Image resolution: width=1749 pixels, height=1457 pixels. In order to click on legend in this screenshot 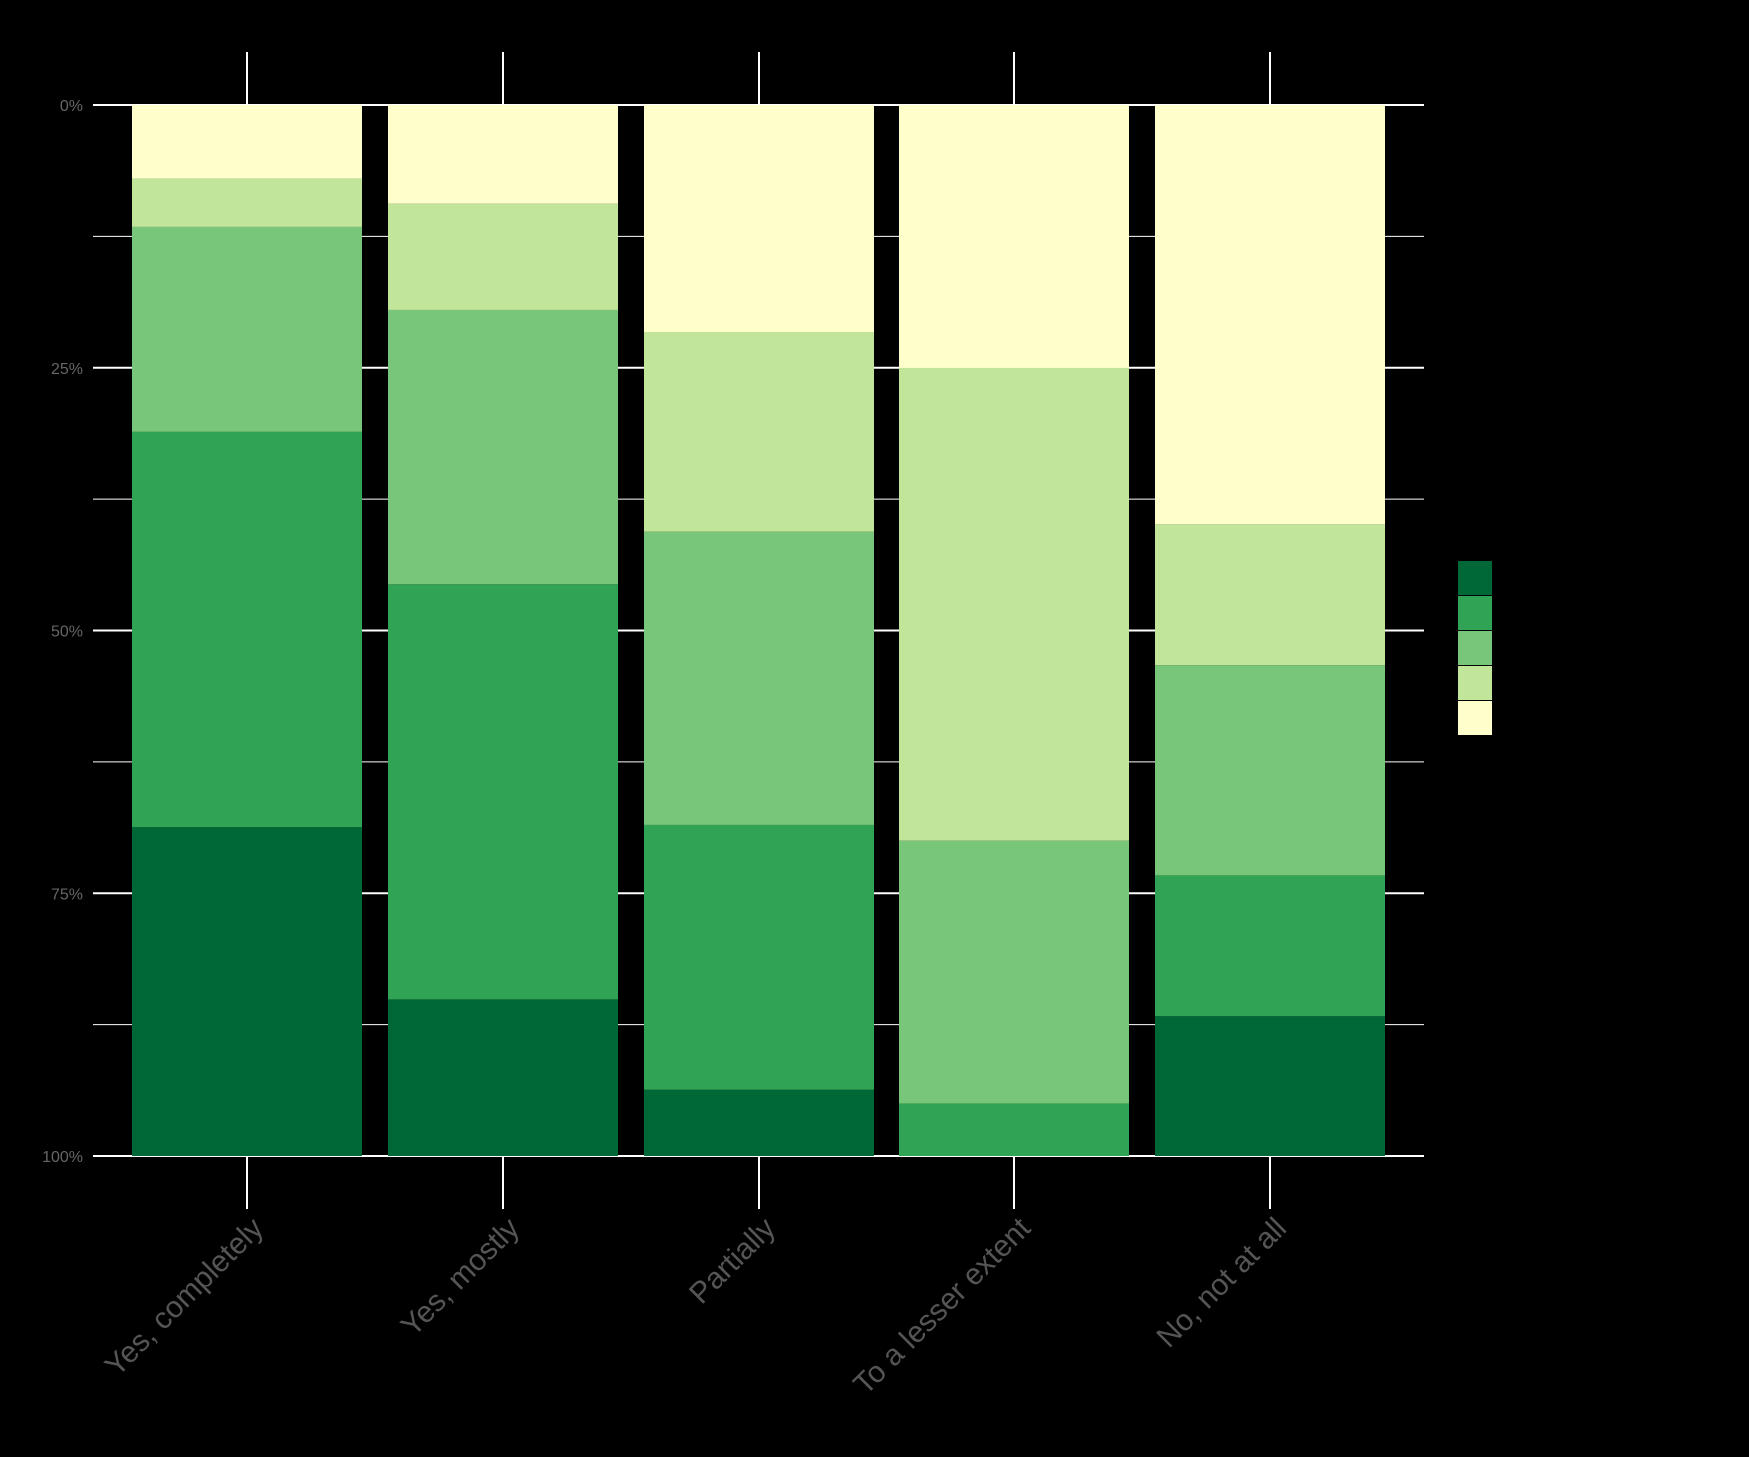, I will do `click(1475, 648)`.